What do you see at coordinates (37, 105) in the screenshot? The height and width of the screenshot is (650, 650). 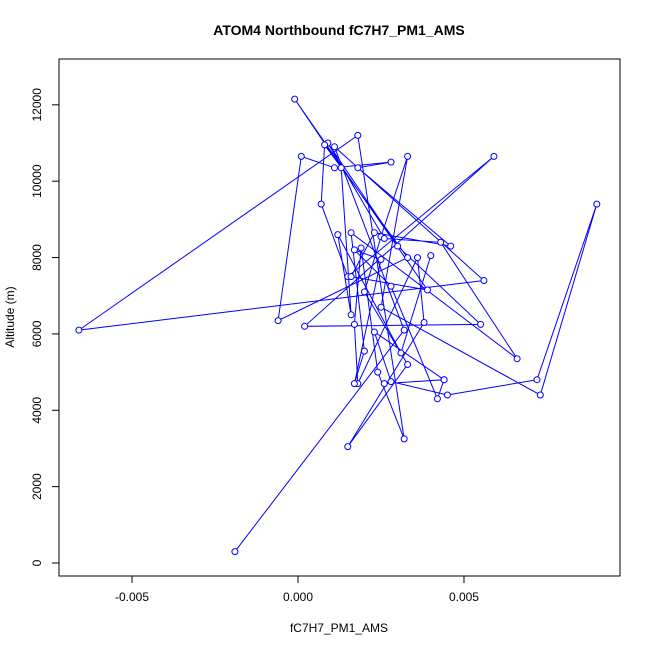 I see `y-tick-label: 12000` at bounding box center [37, 105].